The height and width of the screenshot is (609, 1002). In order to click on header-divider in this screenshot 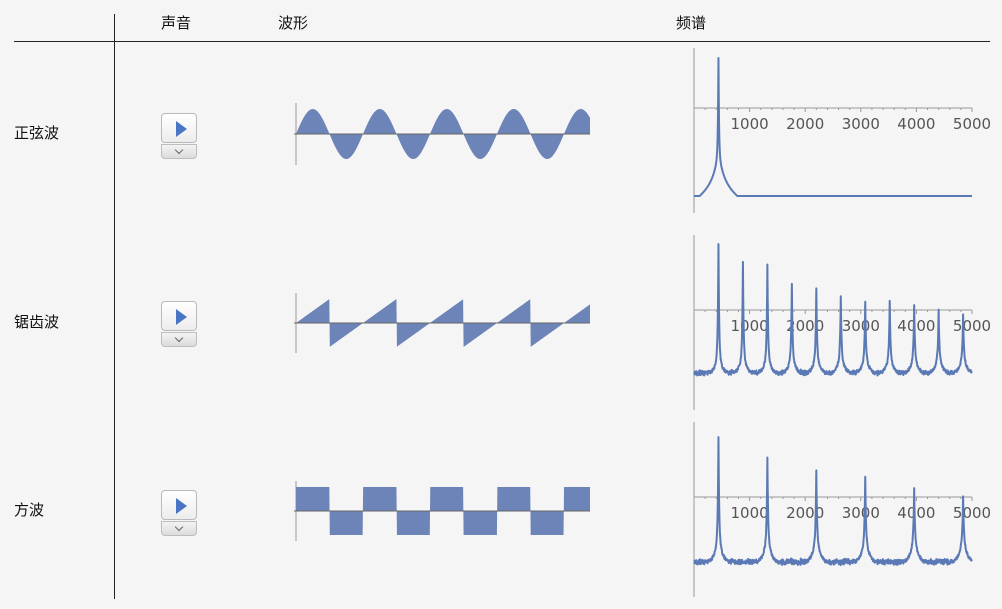, I will do `click(502, 41)`.